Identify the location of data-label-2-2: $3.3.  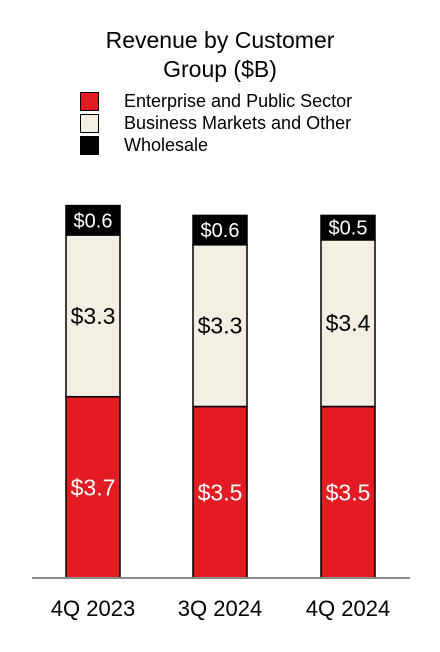
(220, 326).